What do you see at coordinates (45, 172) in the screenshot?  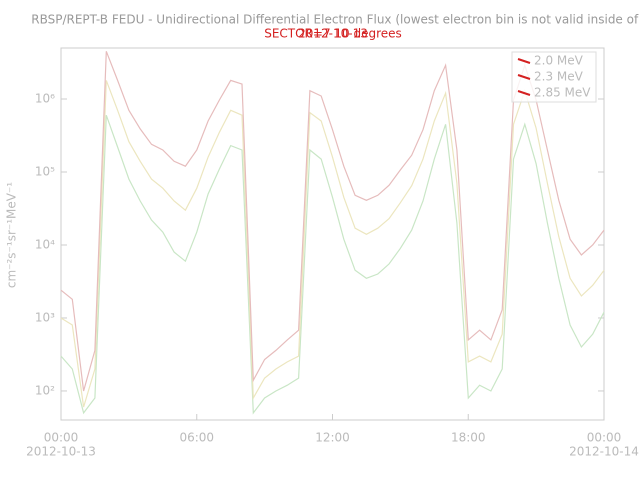 I see `y-tick-label: 10⁵` at bounding box center [45, 172].